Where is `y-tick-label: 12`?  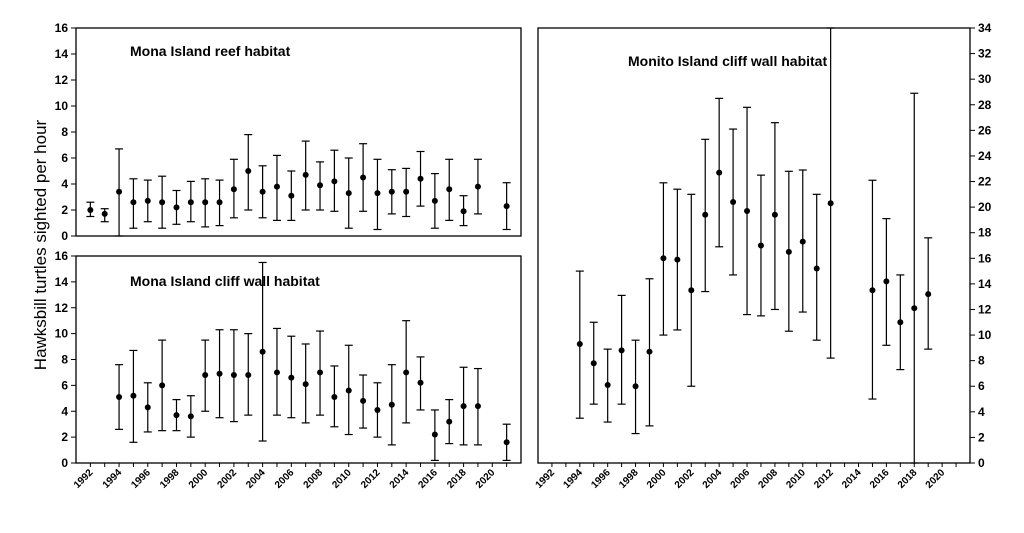
y-tick-label: 12 is located at coordinates (985, 309).